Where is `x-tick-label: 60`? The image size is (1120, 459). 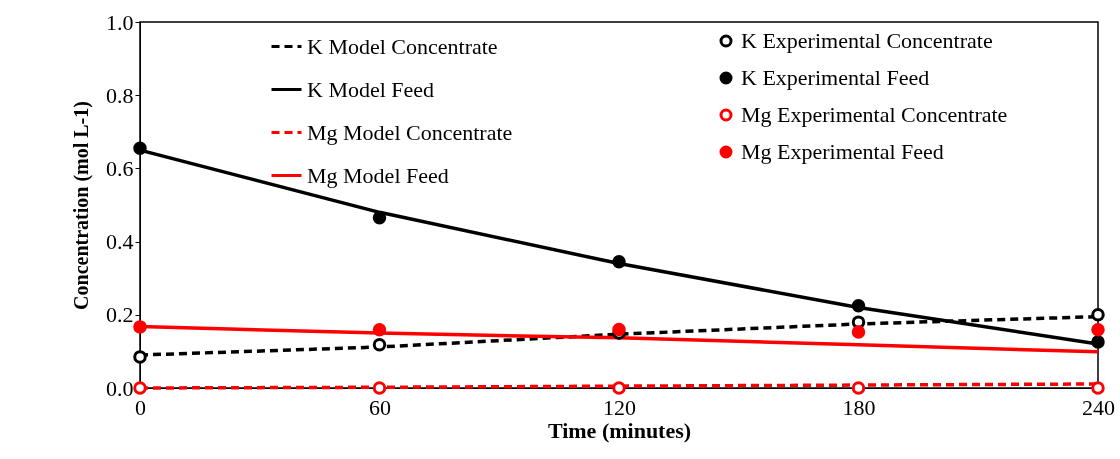
x-tick-label: 60 is located at coordinates (380, 407).